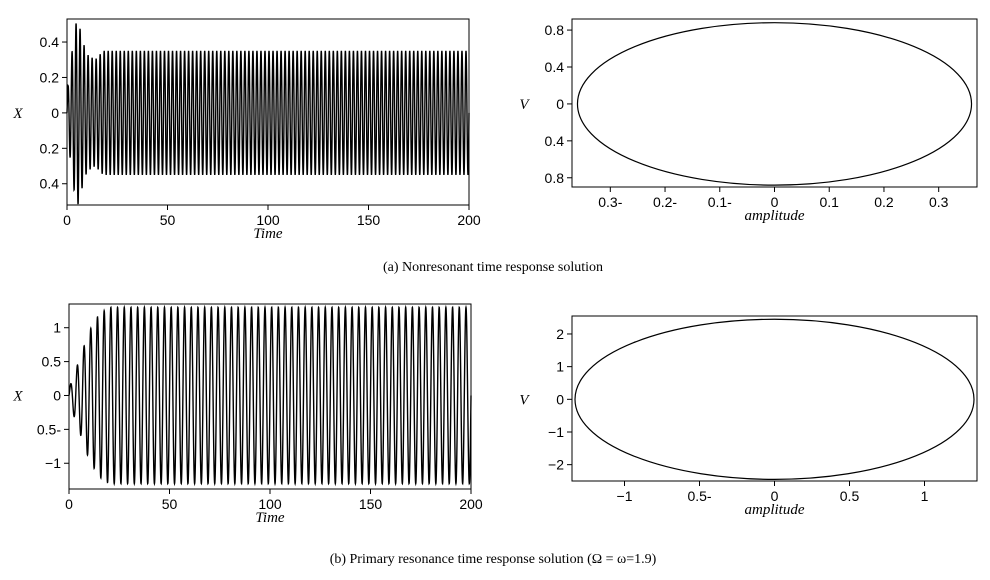 This screenshot has width=990, height=580. Describe the element at coordinates (556, 465) in the screenshot. I see `y-tick-label: −2` at that location.